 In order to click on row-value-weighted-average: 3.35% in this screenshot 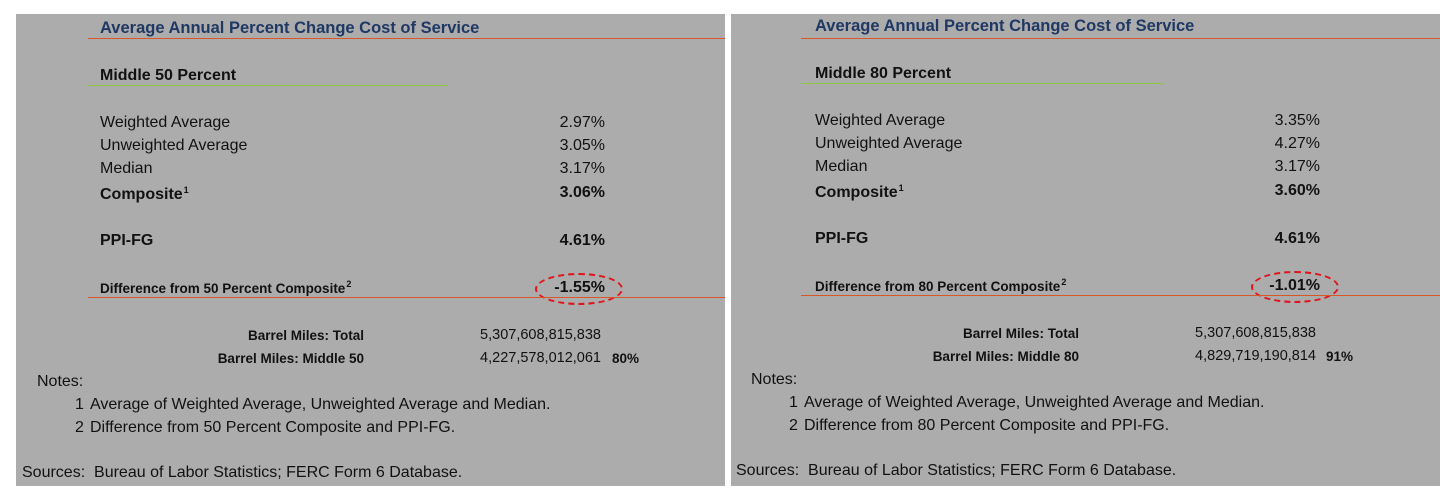, I will do `click(1297, 120)`.